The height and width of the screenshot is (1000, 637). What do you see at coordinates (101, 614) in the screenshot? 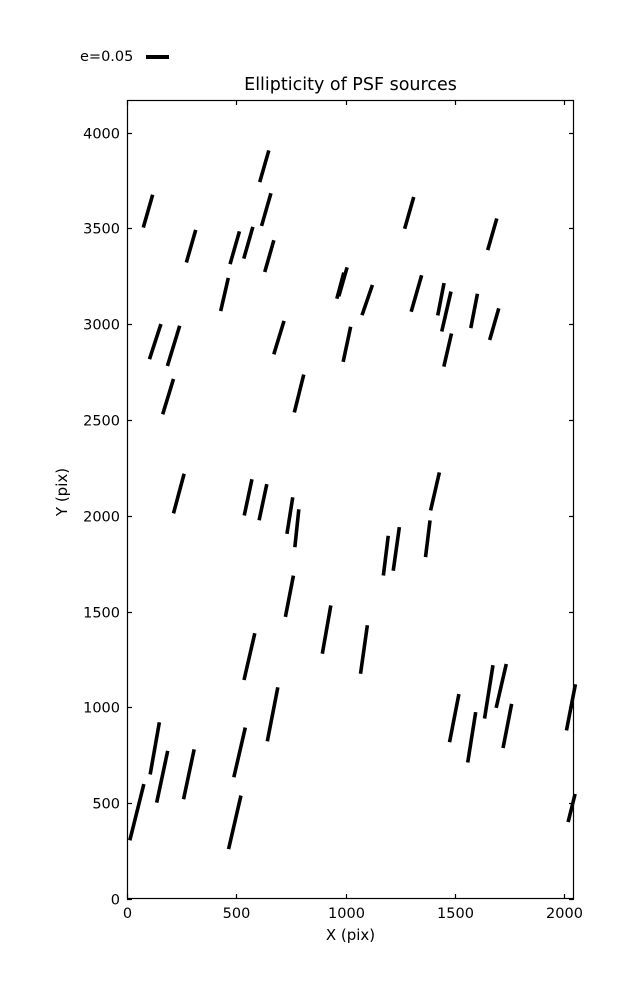
I see `y-tick-label: 1500` at bounding box center [101, 614].